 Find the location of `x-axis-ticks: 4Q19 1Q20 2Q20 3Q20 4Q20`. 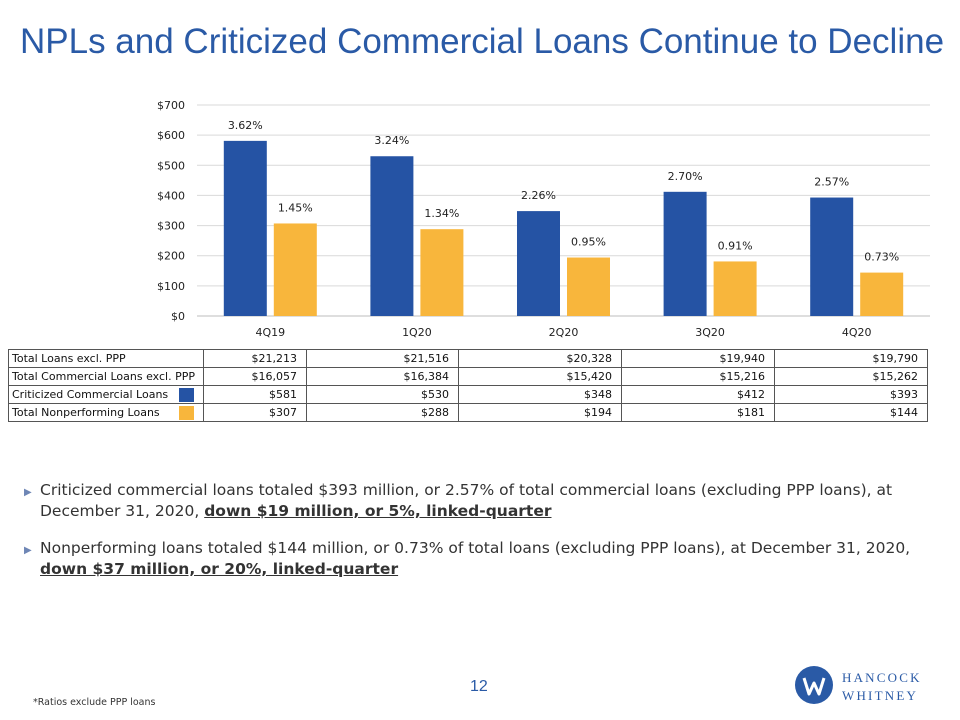

x-axis-ticks: 4Q19 1Q20 2Q20 3Q20 4Q20 is located at coordinates (563, 332).